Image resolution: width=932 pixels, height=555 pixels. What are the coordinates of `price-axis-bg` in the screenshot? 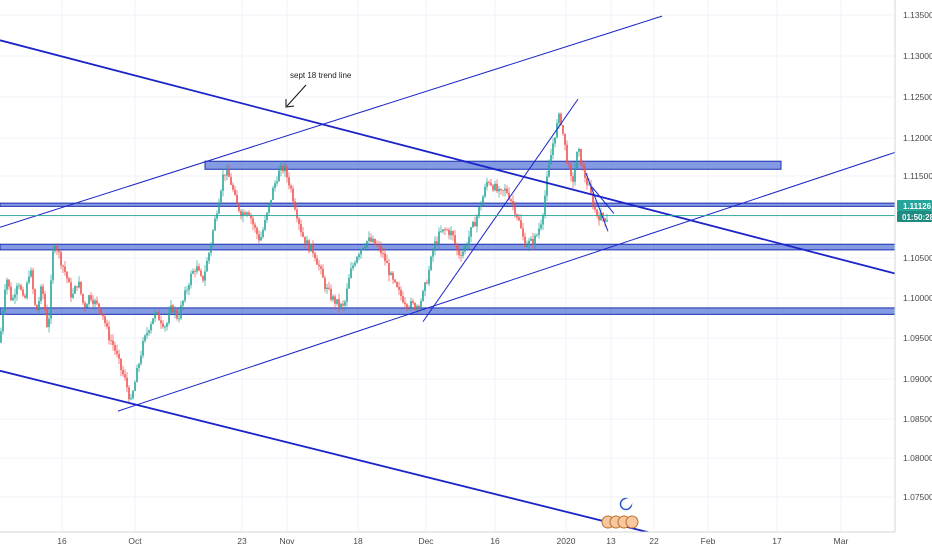 It's located at (913, 266).